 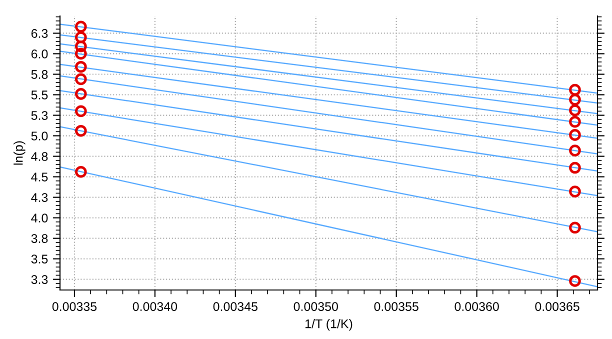 What do you see at coordinates (20, 153) in the screenshot?
I see `y-axis-title: ln(p)` at bounding box center [20, 153].